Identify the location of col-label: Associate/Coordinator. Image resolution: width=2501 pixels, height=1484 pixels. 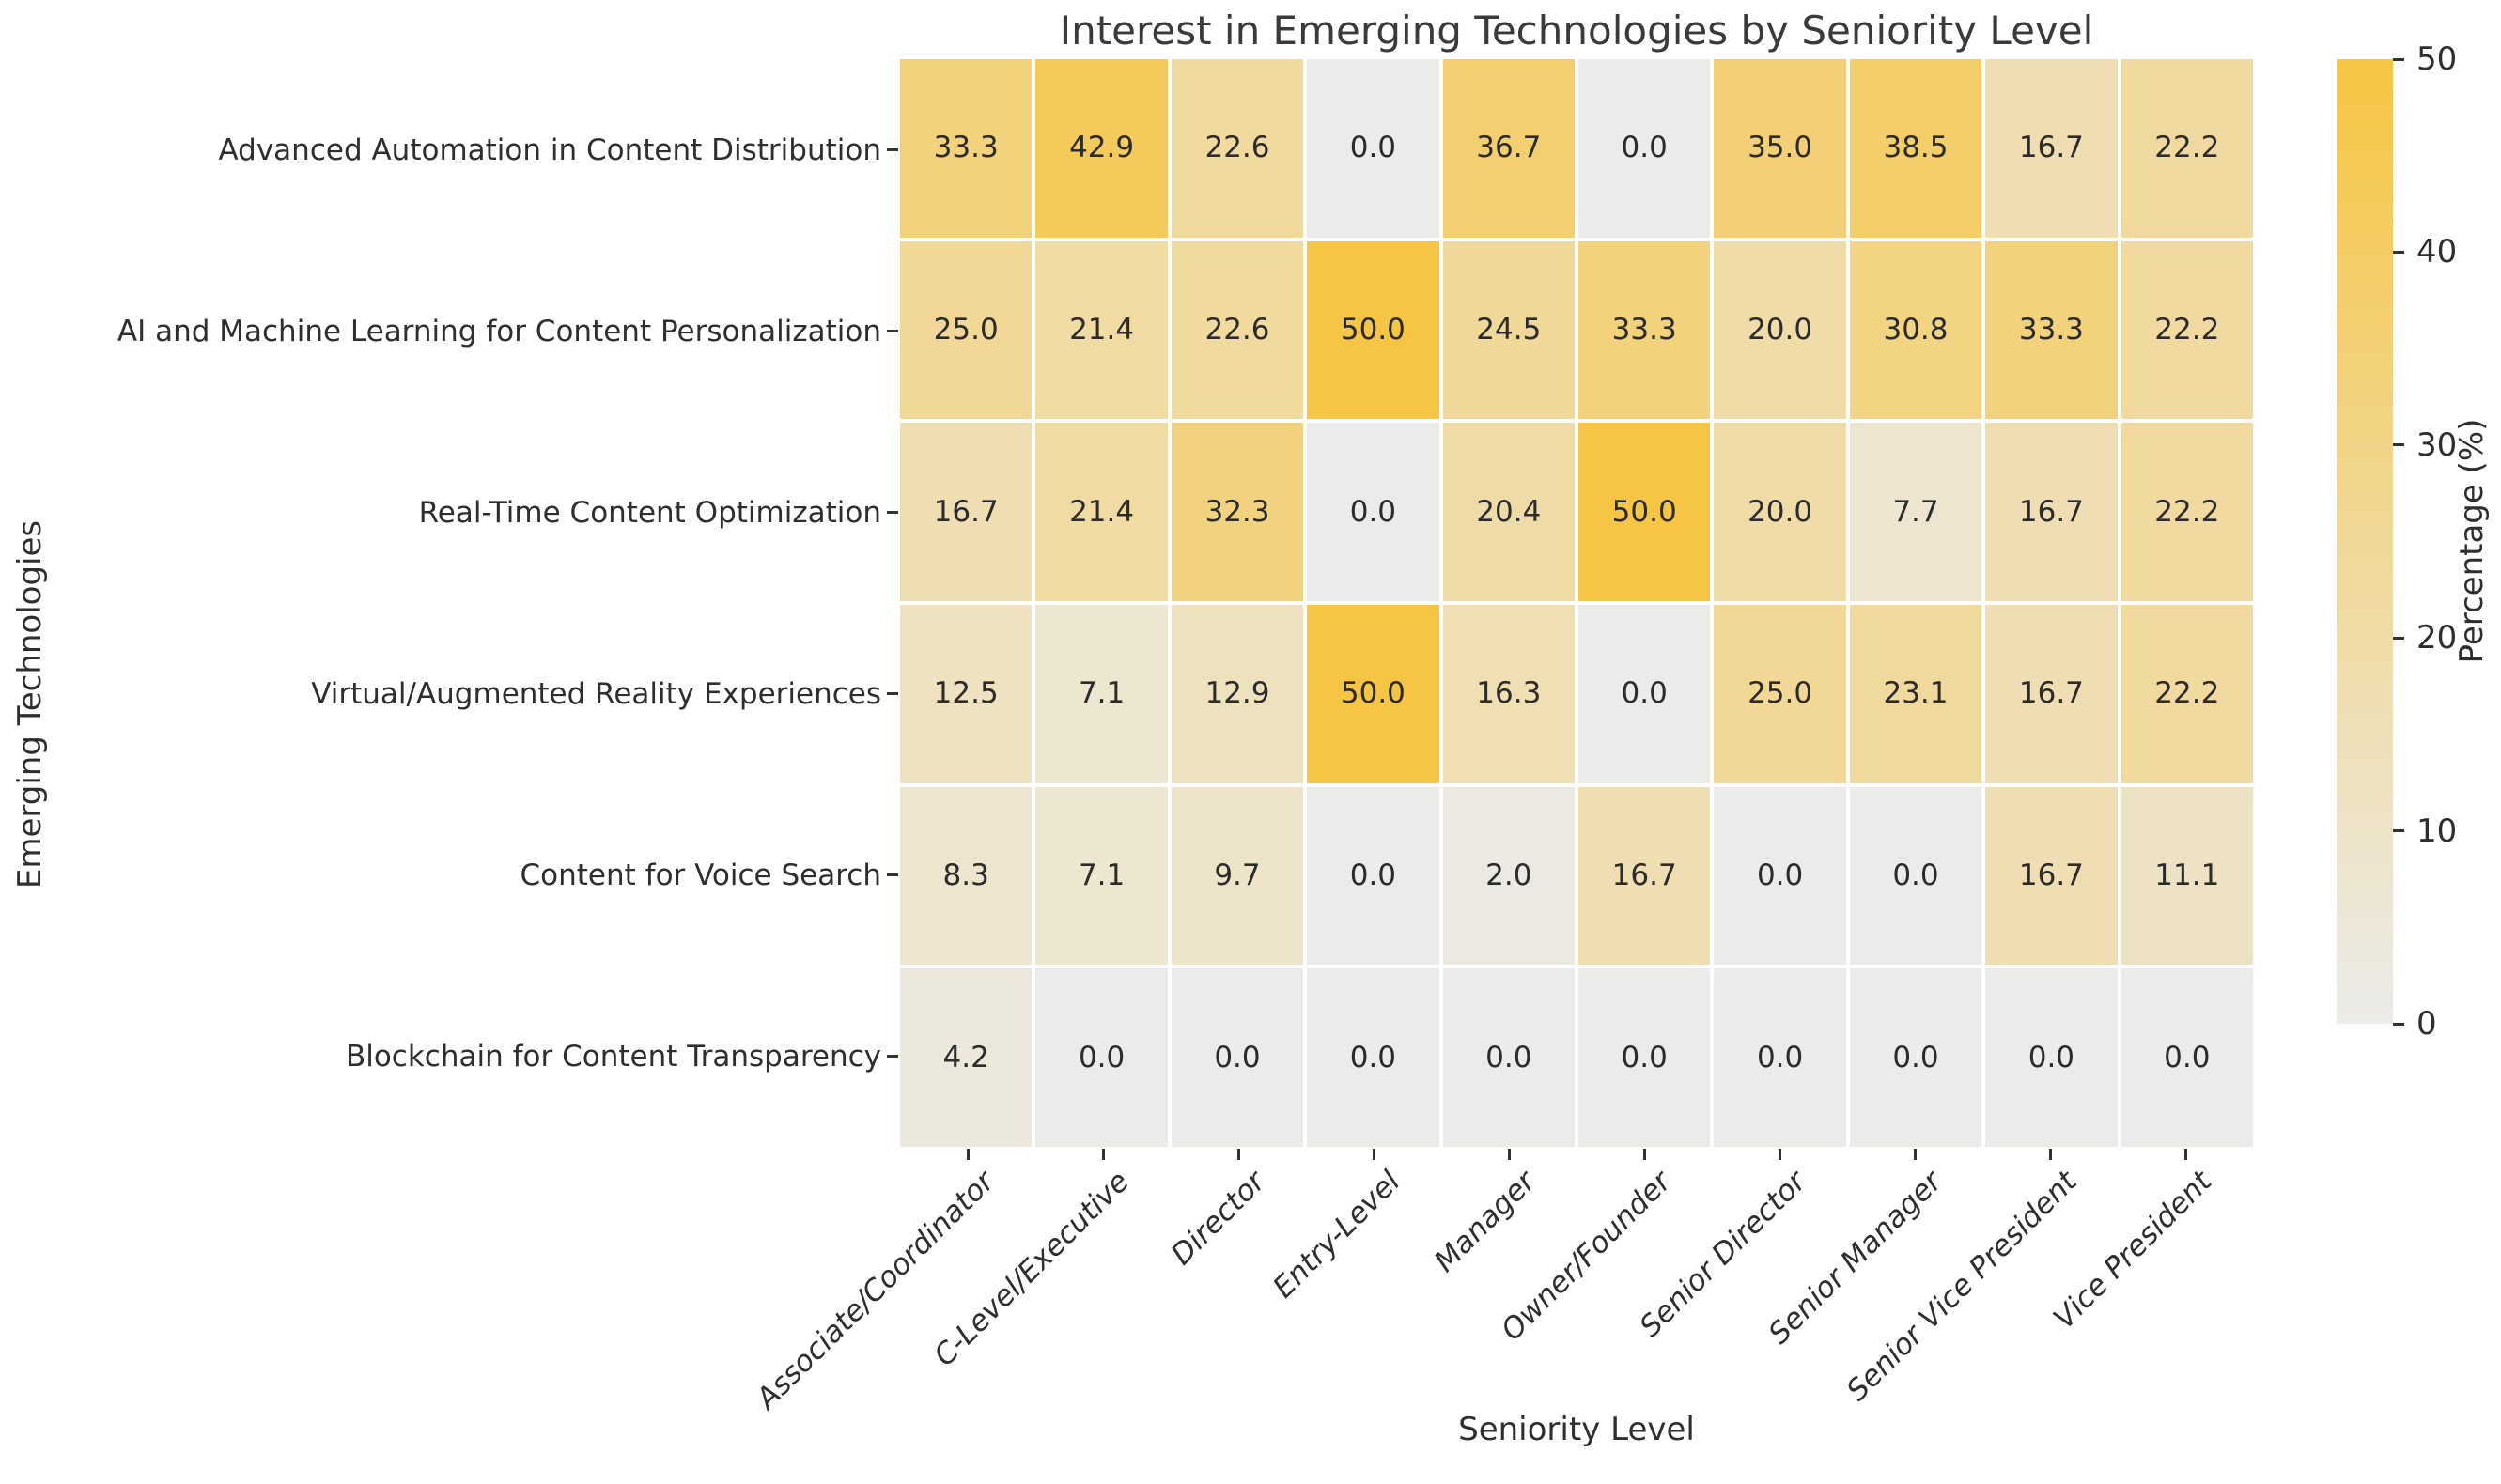
(876, 1290).